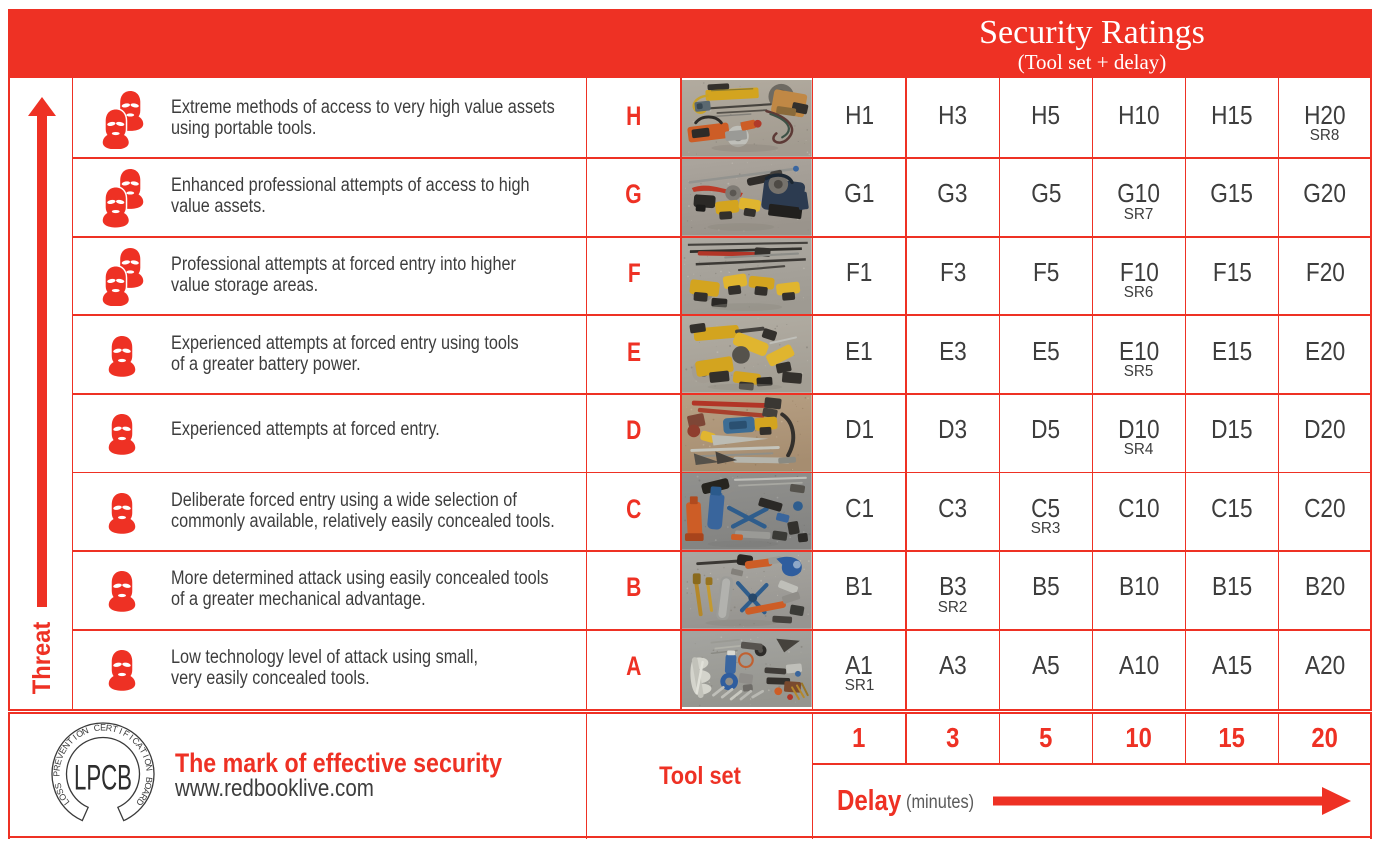 This screenshot has width=1379, height=846. Describe the element at coordinates (65, 802) in the screenshot. I see `svg-text: L` at that location.